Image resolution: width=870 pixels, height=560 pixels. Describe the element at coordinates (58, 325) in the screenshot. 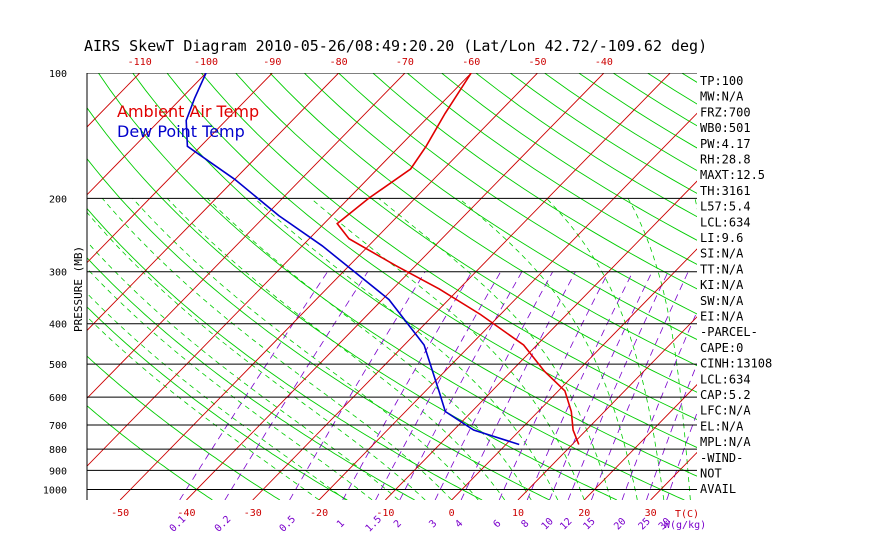

I see `pressure-tick-label: 400` at that location.